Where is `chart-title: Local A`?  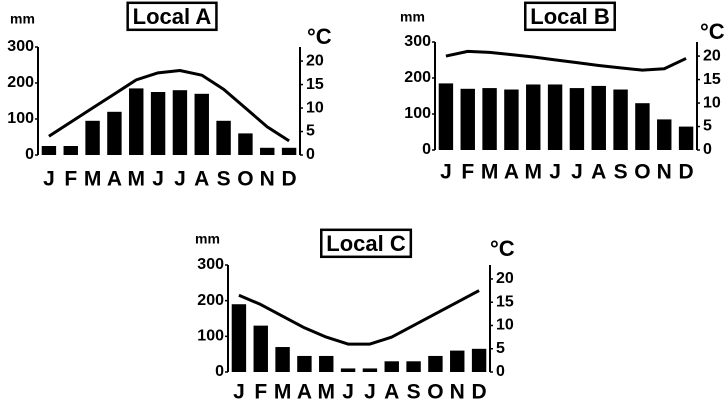
chart-title: Local A is located at coordinates (172, 16).